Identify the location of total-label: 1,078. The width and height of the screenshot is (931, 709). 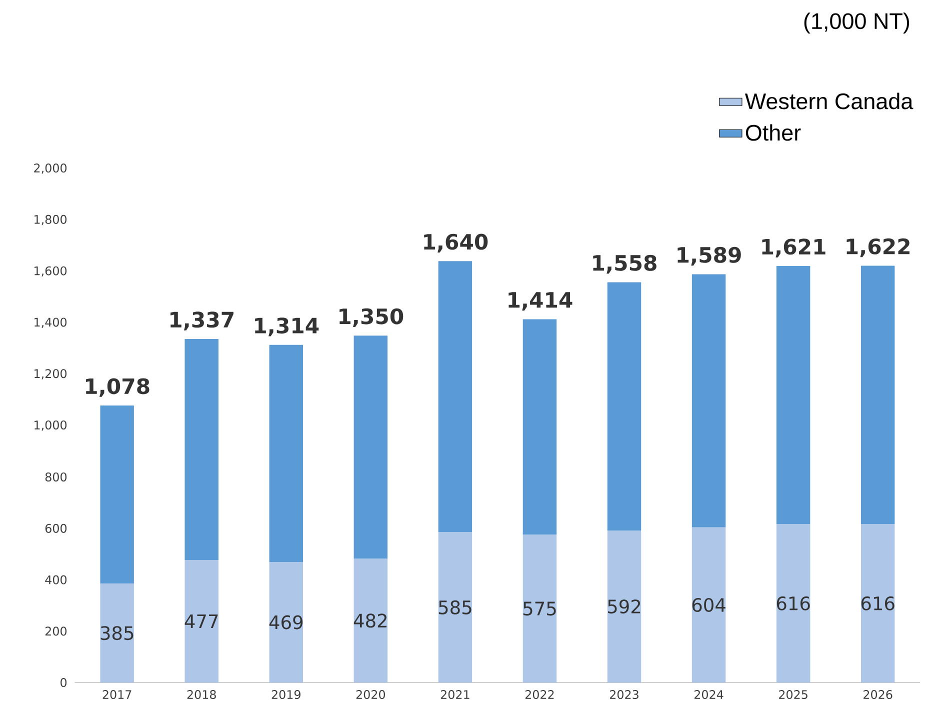
(118, 387).